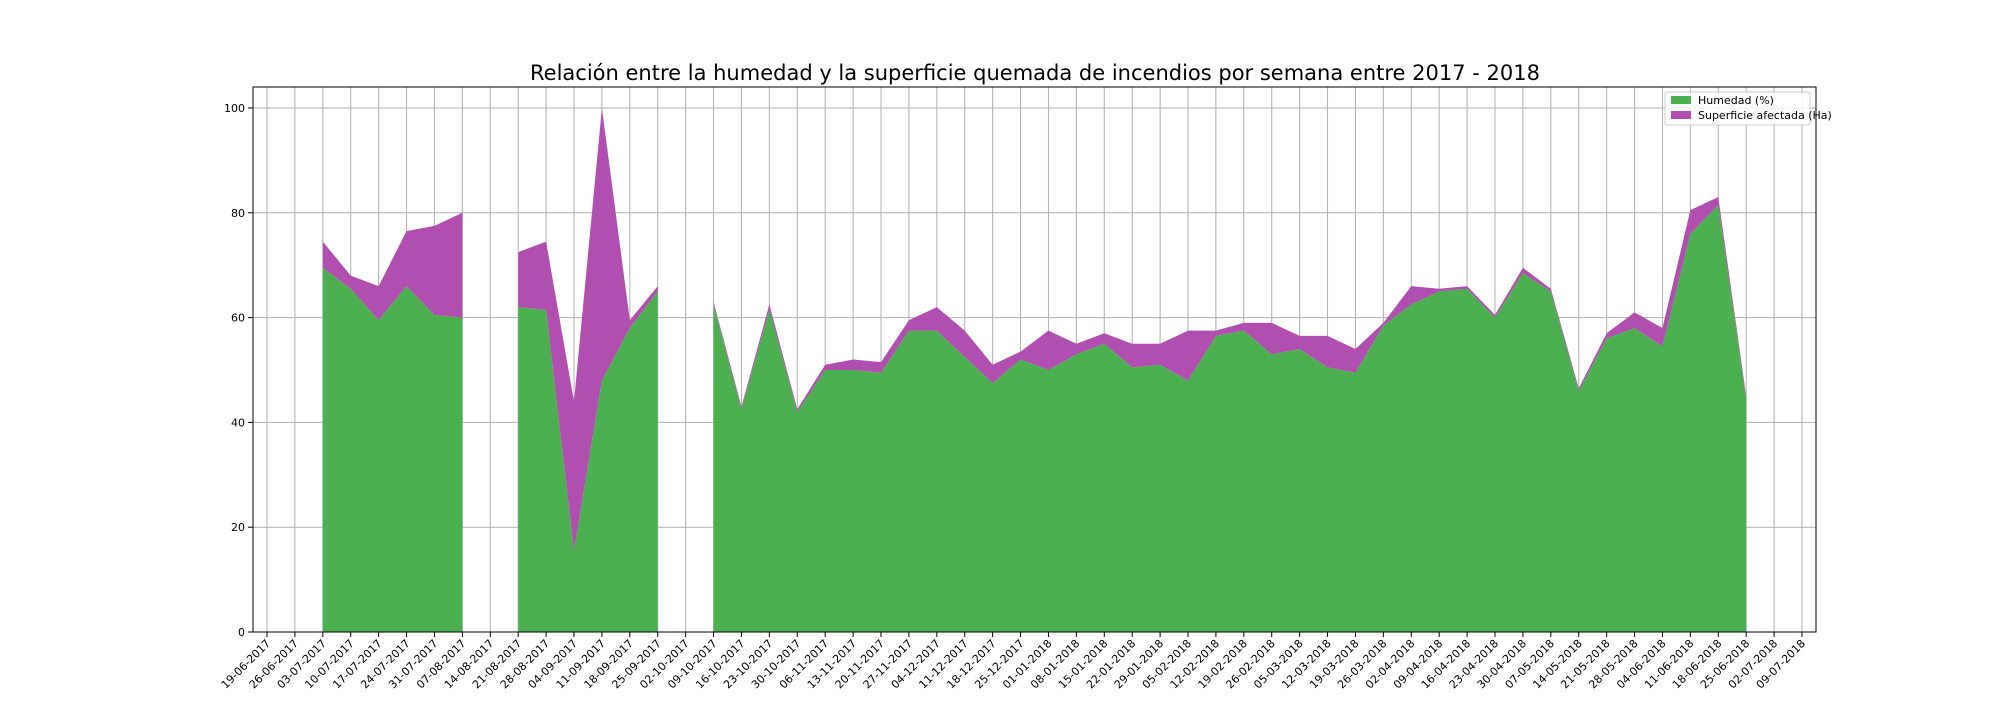 The width and height of the screenshot is (2016, 720). I want to click on y-tick-label: 80, so click(238, 213).